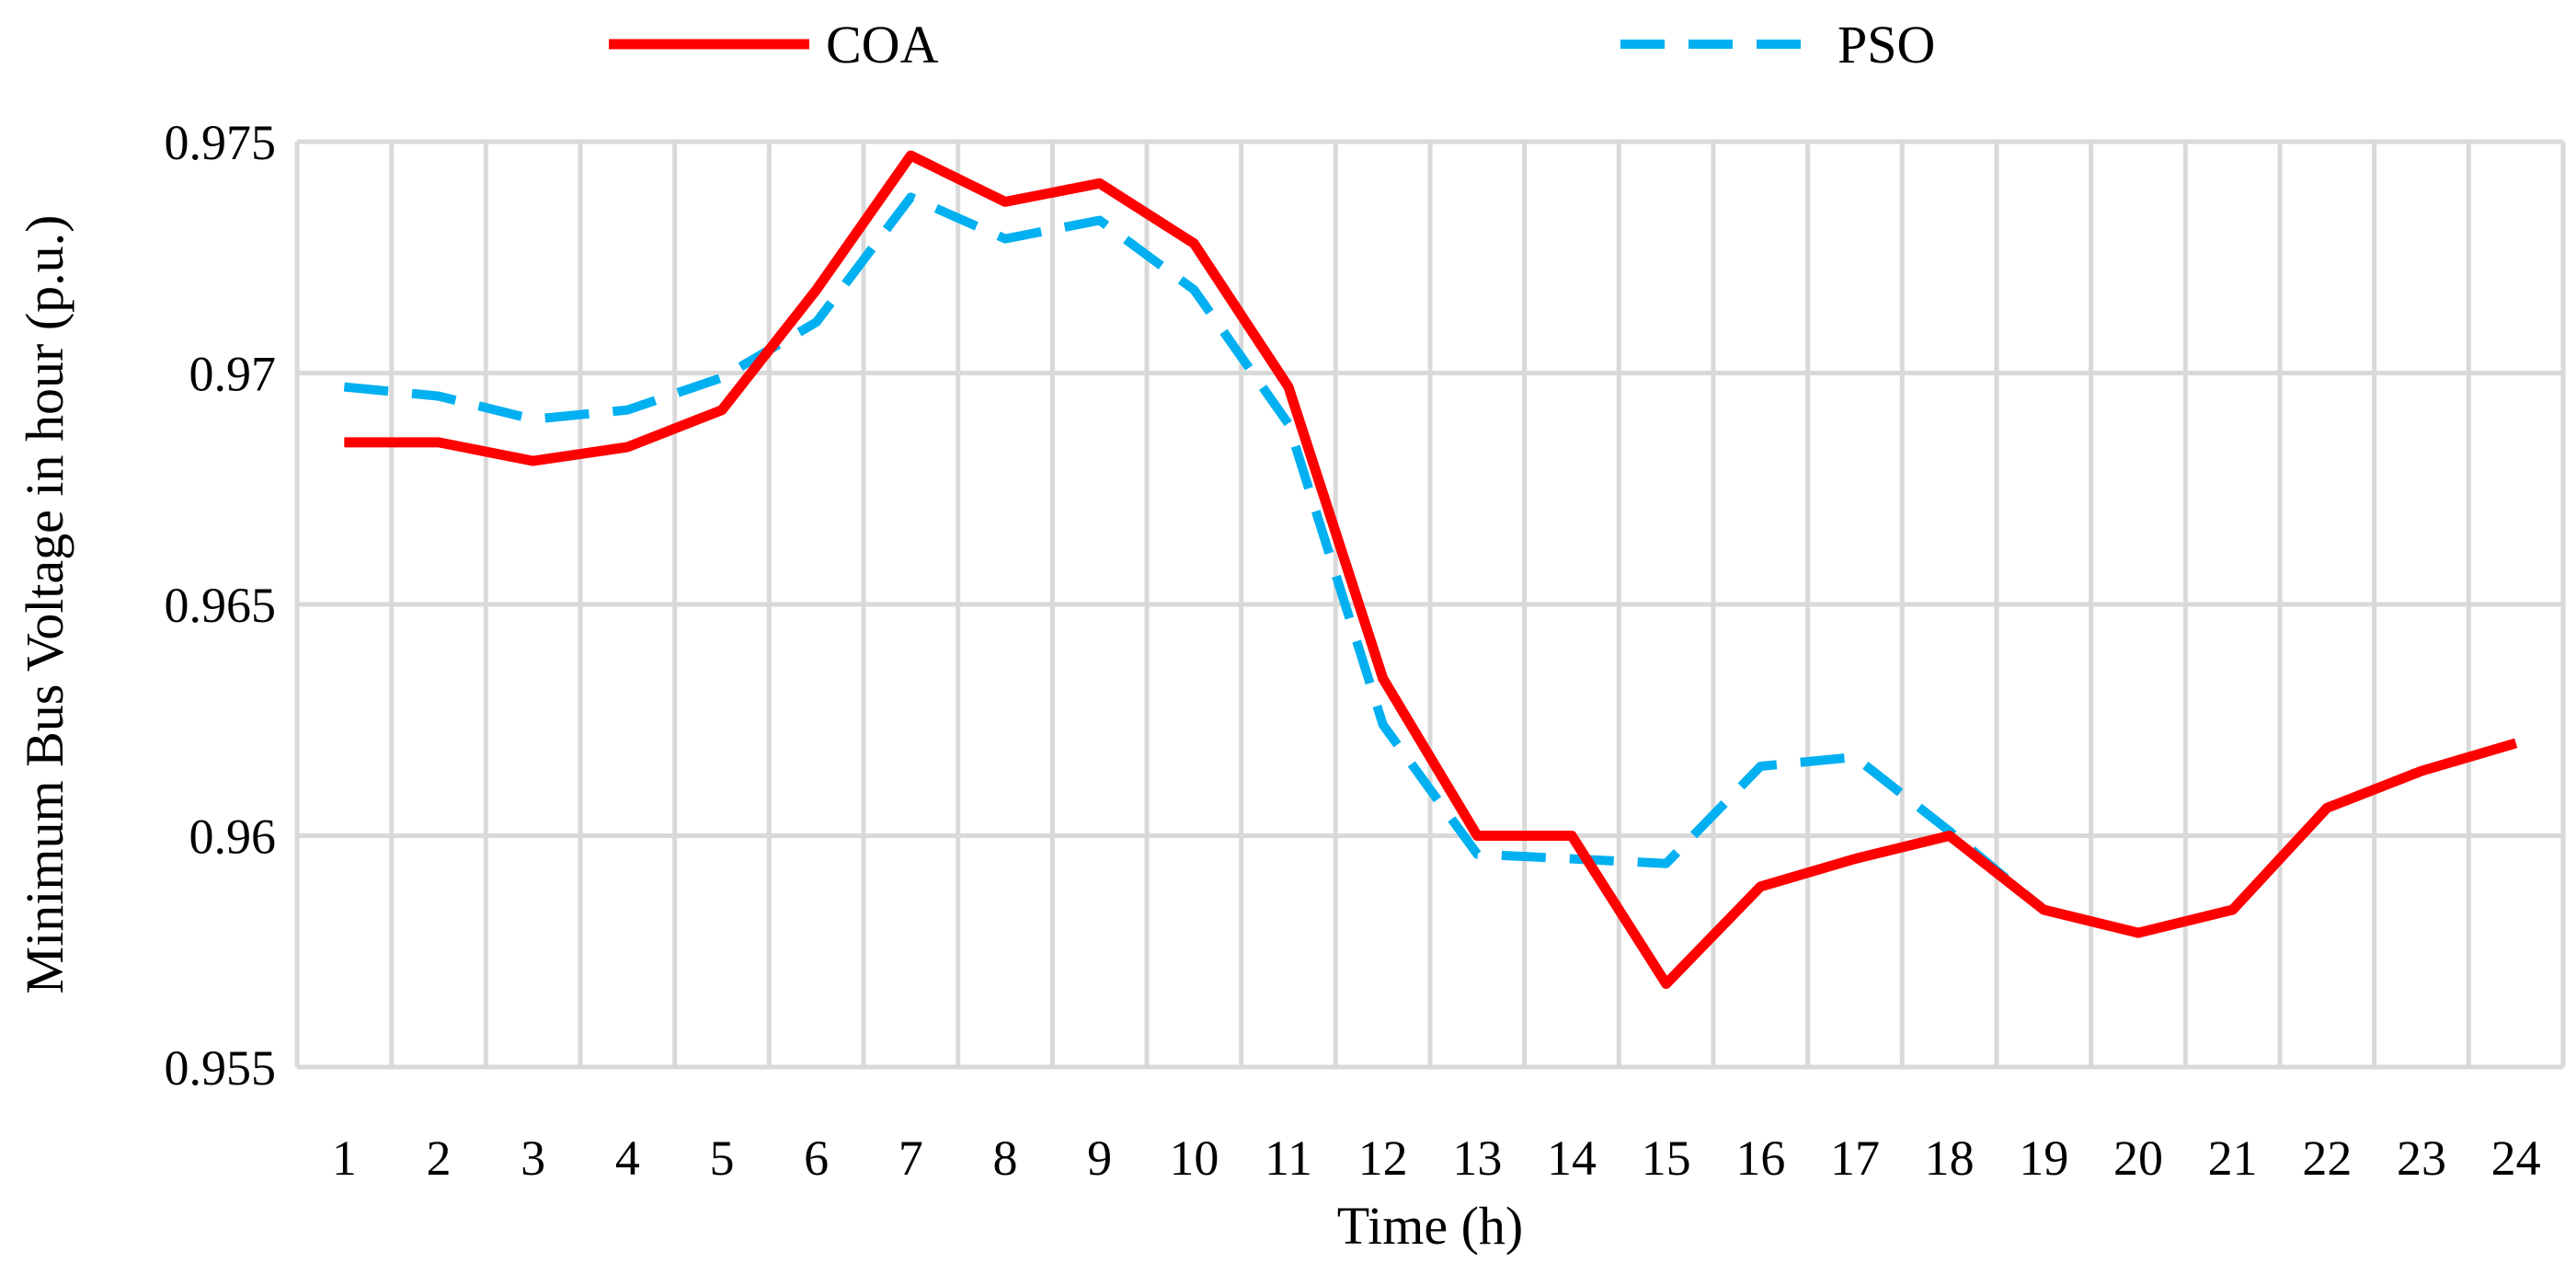 The image size is (2576, 1286). I want to click on y-axis-tick-labels: 0.955 0.96 0.965 0.97 0.975, so click(221, 605).